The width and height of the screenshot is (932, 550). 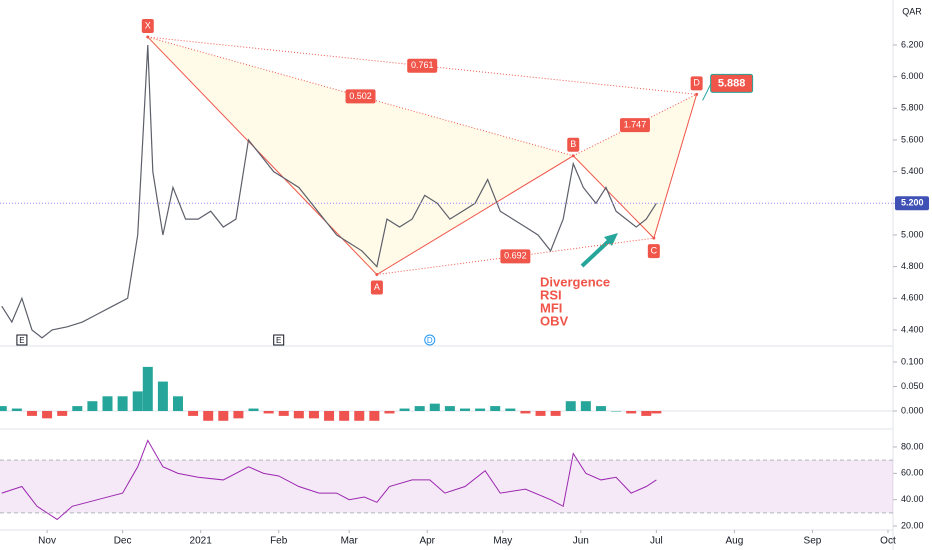 I want to click on annotation: RSI, so click(x=551, y=294).